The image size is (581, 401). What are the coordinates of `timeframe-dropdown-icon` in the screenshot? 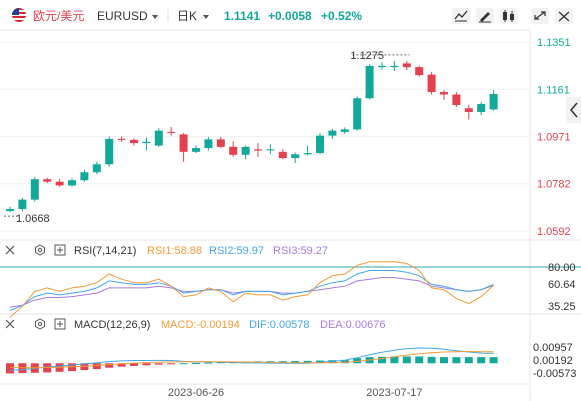 It's located at (206, 17).